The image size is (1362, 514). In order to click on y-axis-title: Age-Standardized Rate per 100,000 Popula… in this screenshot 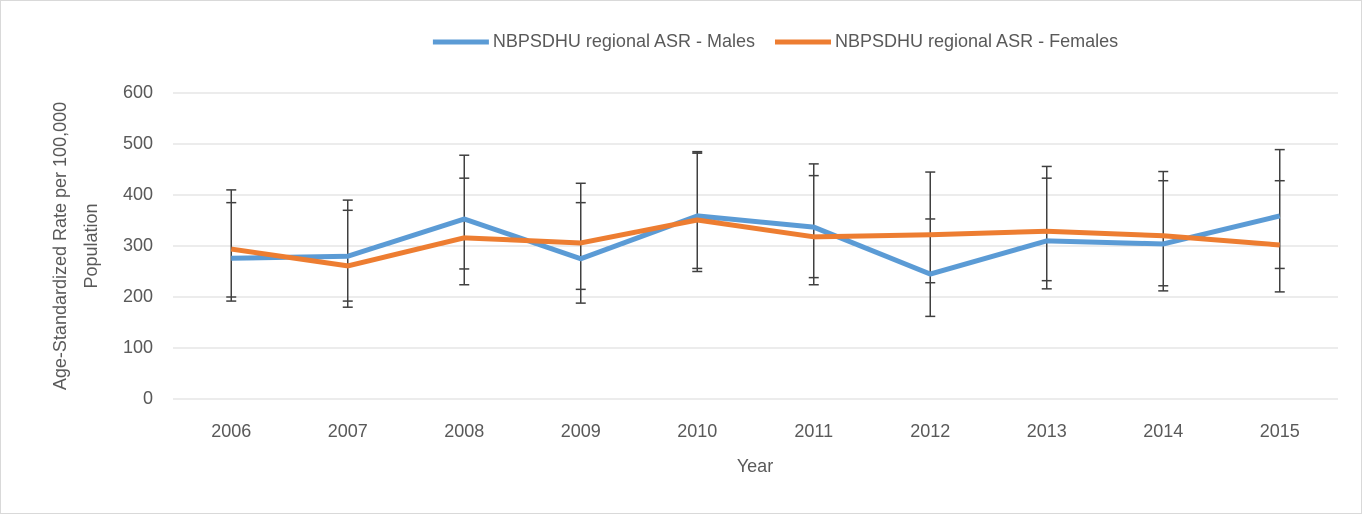, I will do `click(75, 246)`.